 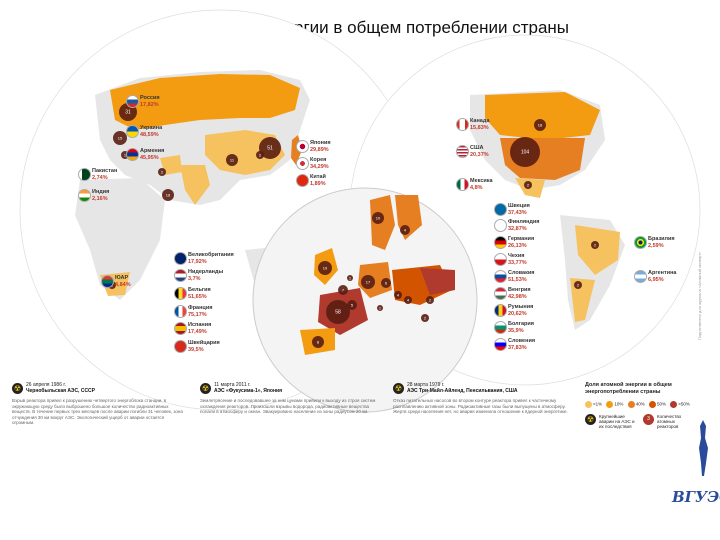 What do you see at coordinates (640, 276) in the screenshot?
I see `flag-argentina-icon` at bounding box center [640, 276].